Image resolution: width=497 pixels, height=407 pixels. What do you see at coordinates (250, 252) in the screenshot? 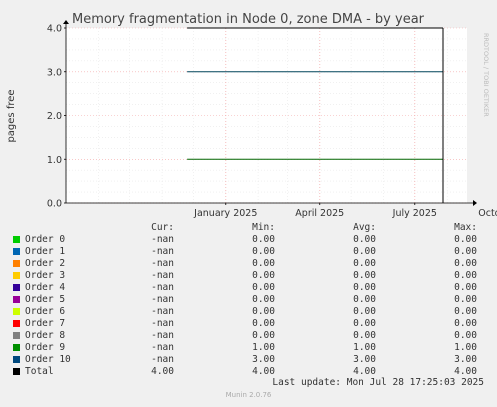
I see `legend-row: Order 1 -nan 0.00 0.00 0.00` at bounding box center [250, 252].